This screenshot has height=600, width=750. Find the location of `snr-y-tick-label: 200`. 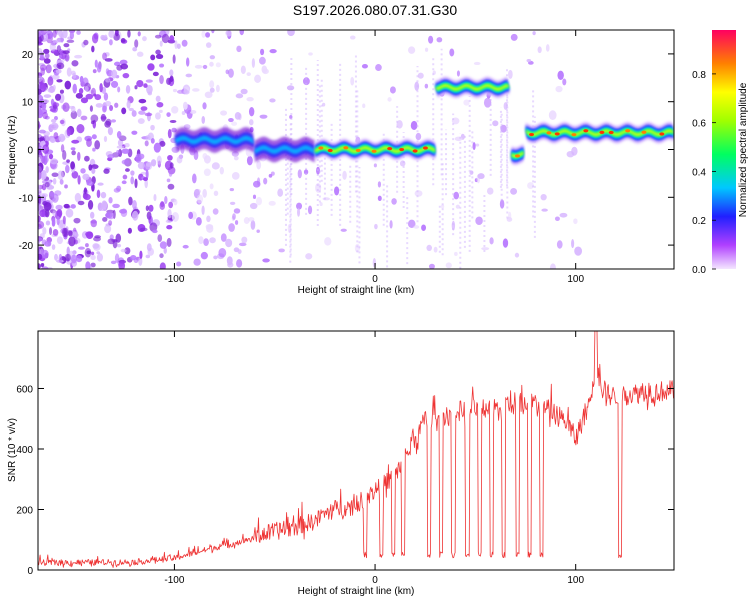

snr-y-tick-label: 200 is located at coordinates (24, 510).